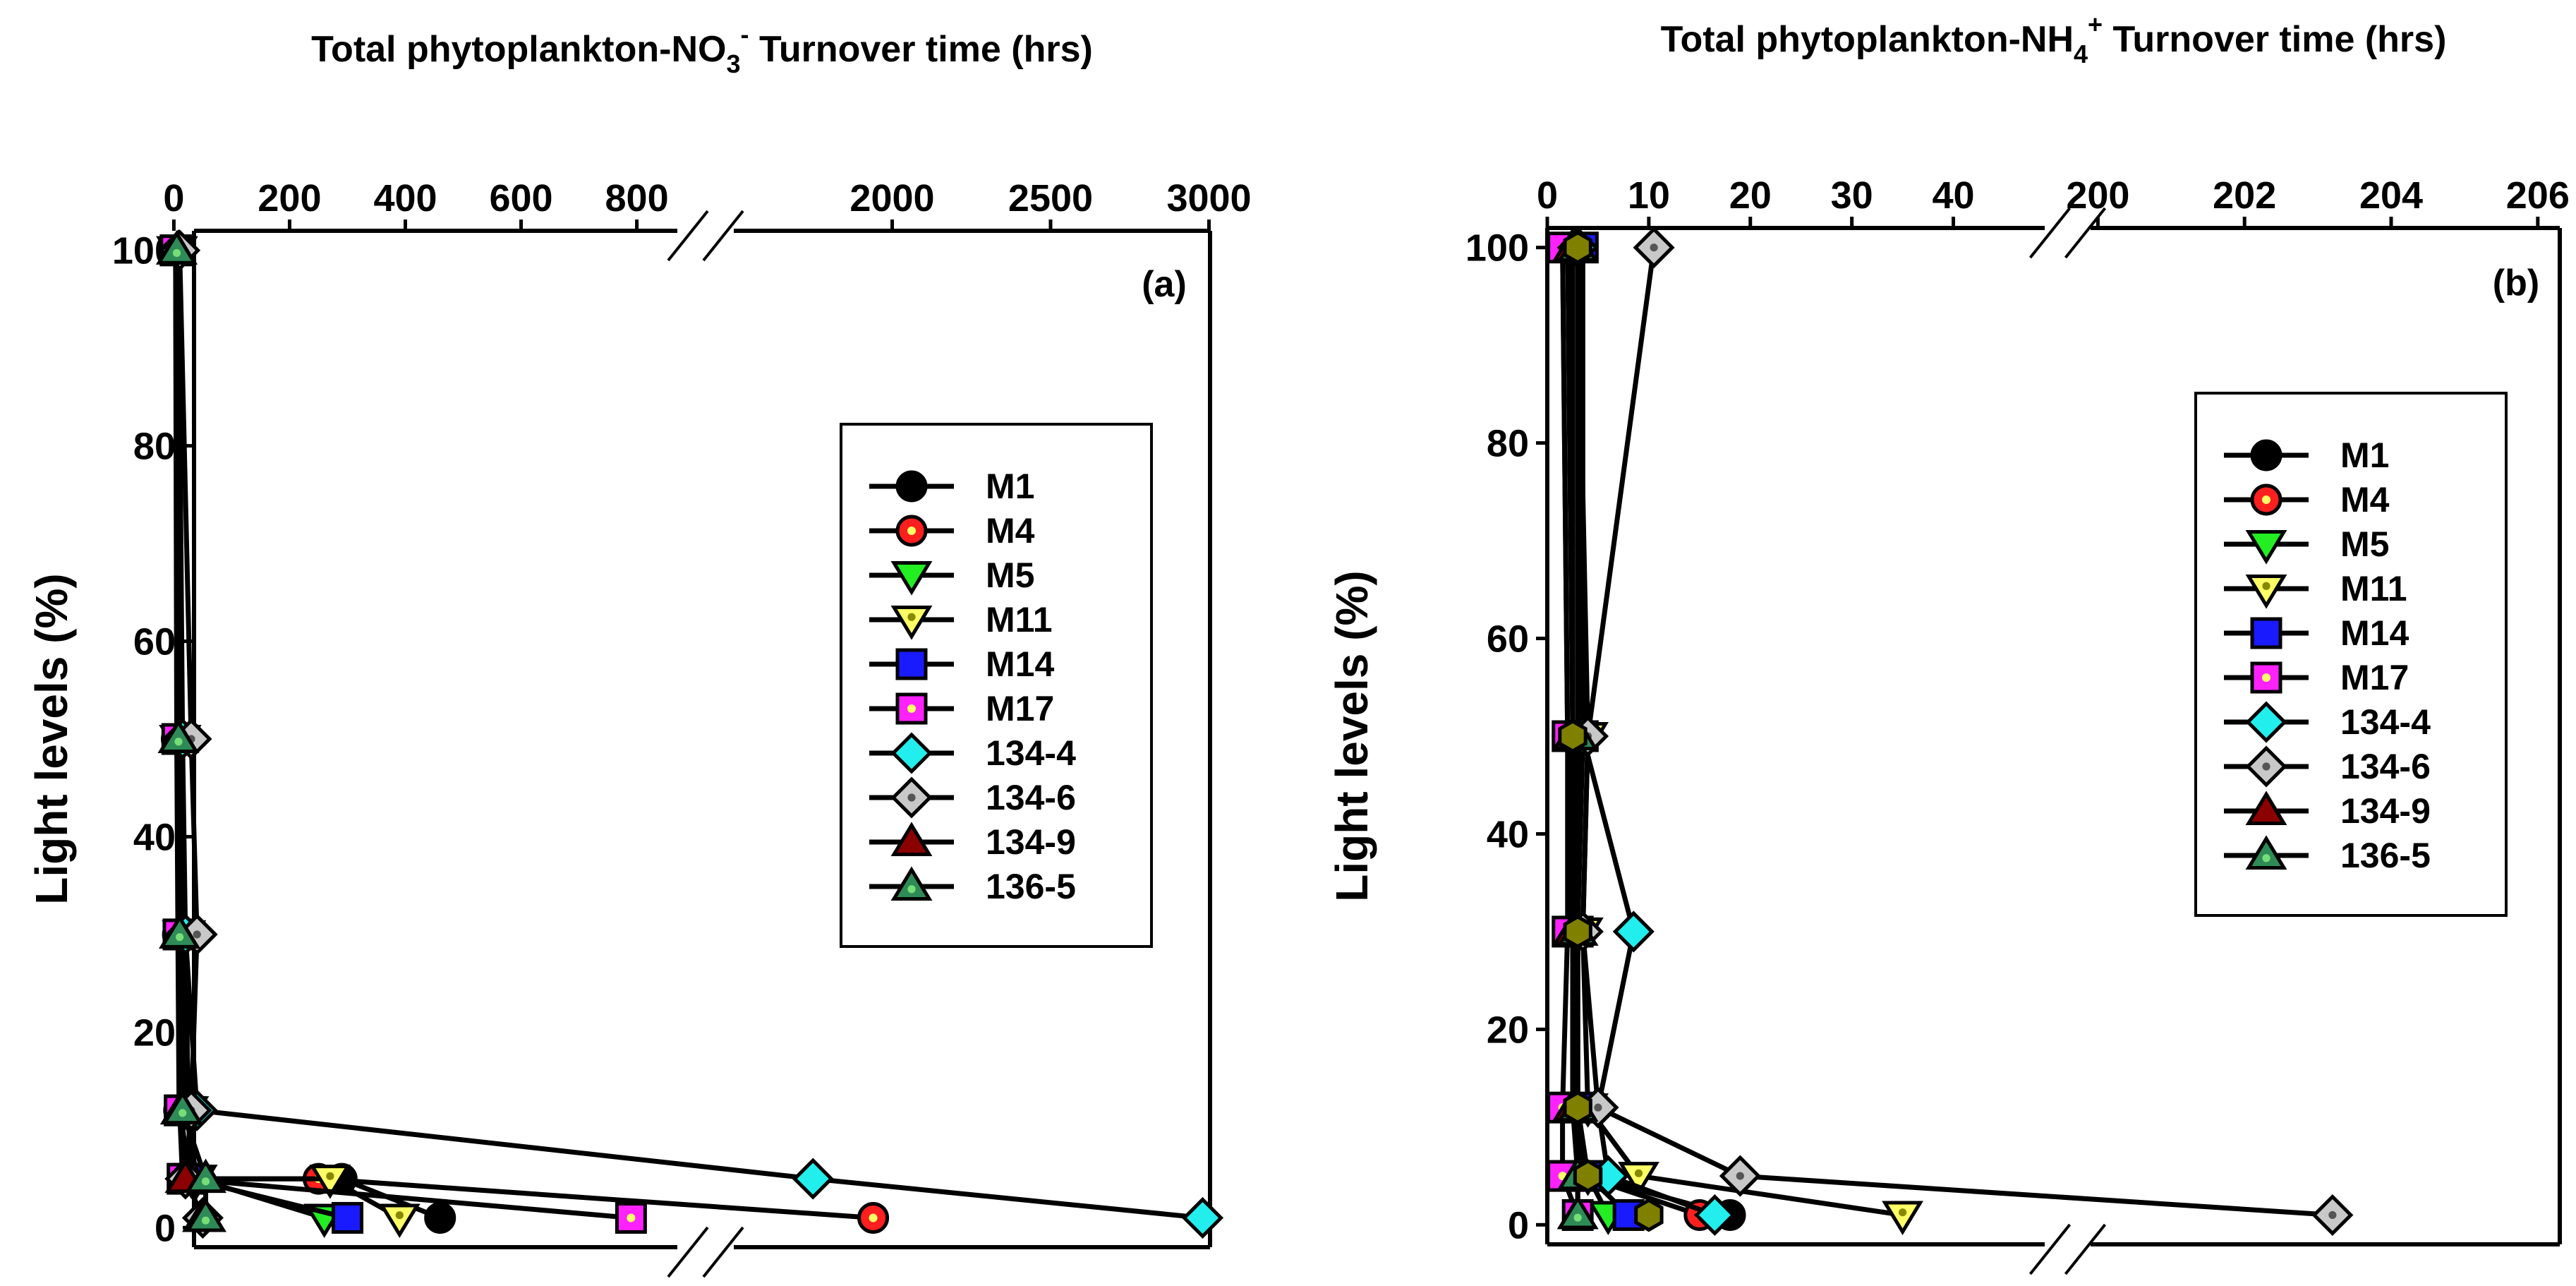 This screenshot has width=2576, height=1286. Describe the element at coordinates (405, 198) in the screenshot. I see `x-tick-label: 400` at that location.